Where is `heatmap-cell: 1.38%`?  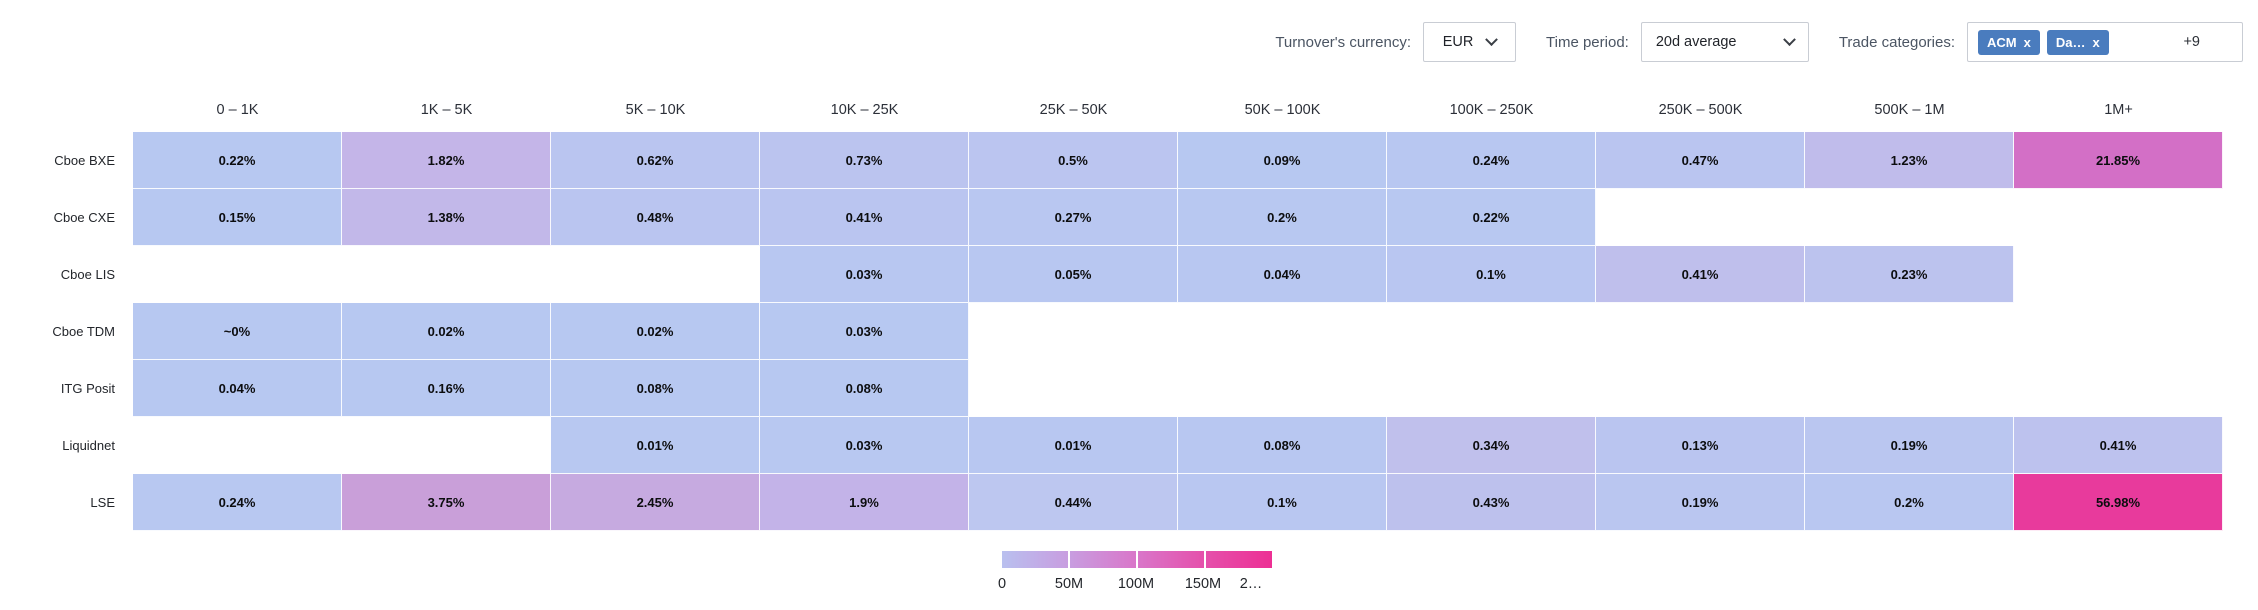
heatmap-cell: 1.38% is located at coordinates (446, 217).